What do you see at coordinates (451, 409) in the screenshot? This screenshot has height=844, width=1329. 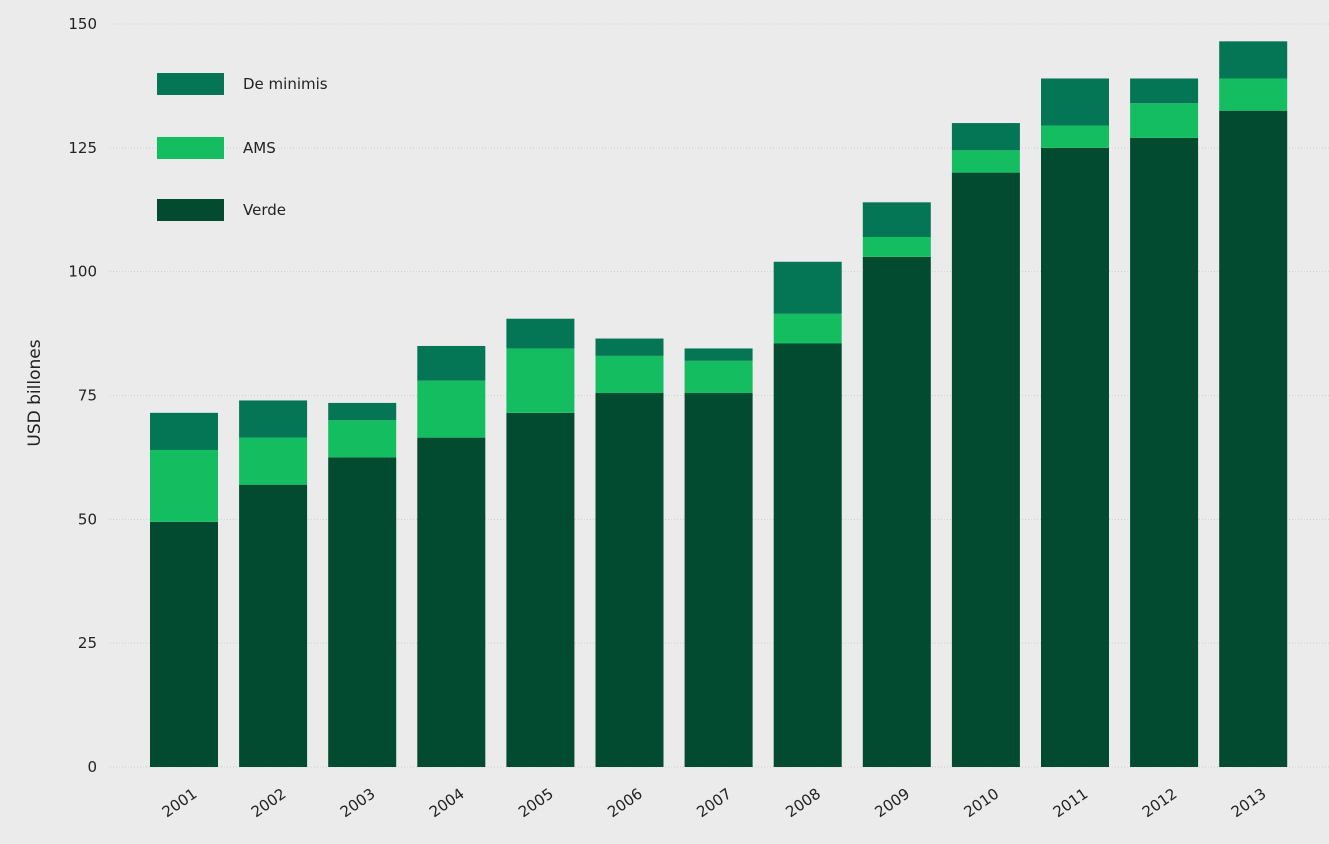 I see `bar-segment-ams-2004` at bounding box center [451, 409].